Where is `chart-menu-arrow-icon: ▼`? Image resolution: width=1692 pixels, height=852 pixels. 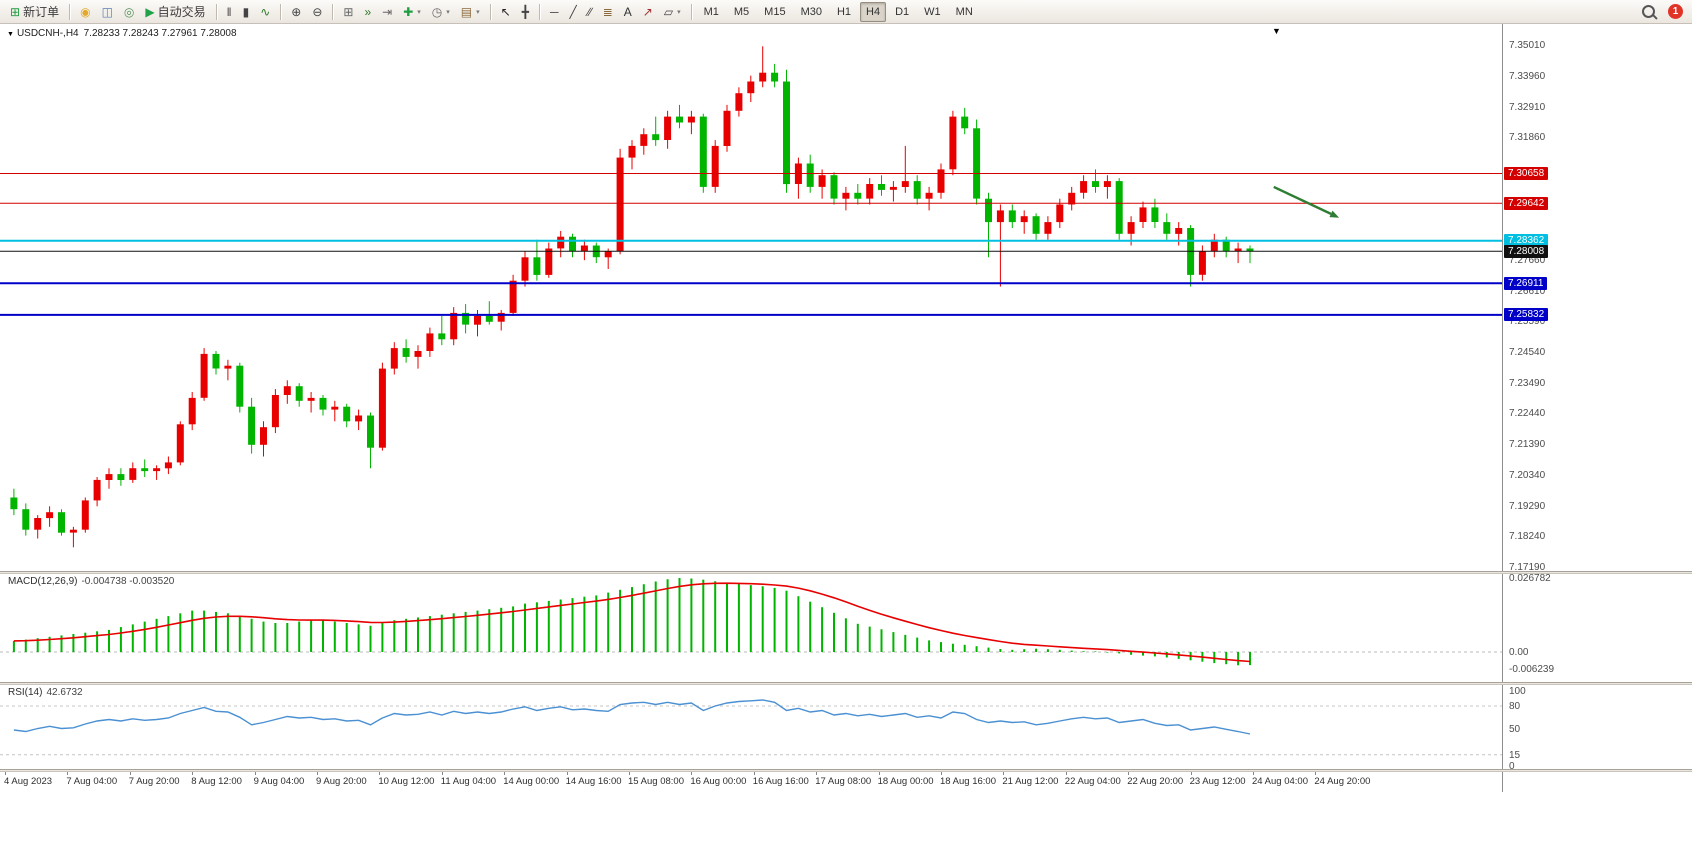 chart-menu-arrow-icon: ▼ is located at coordinates (1276, 31).